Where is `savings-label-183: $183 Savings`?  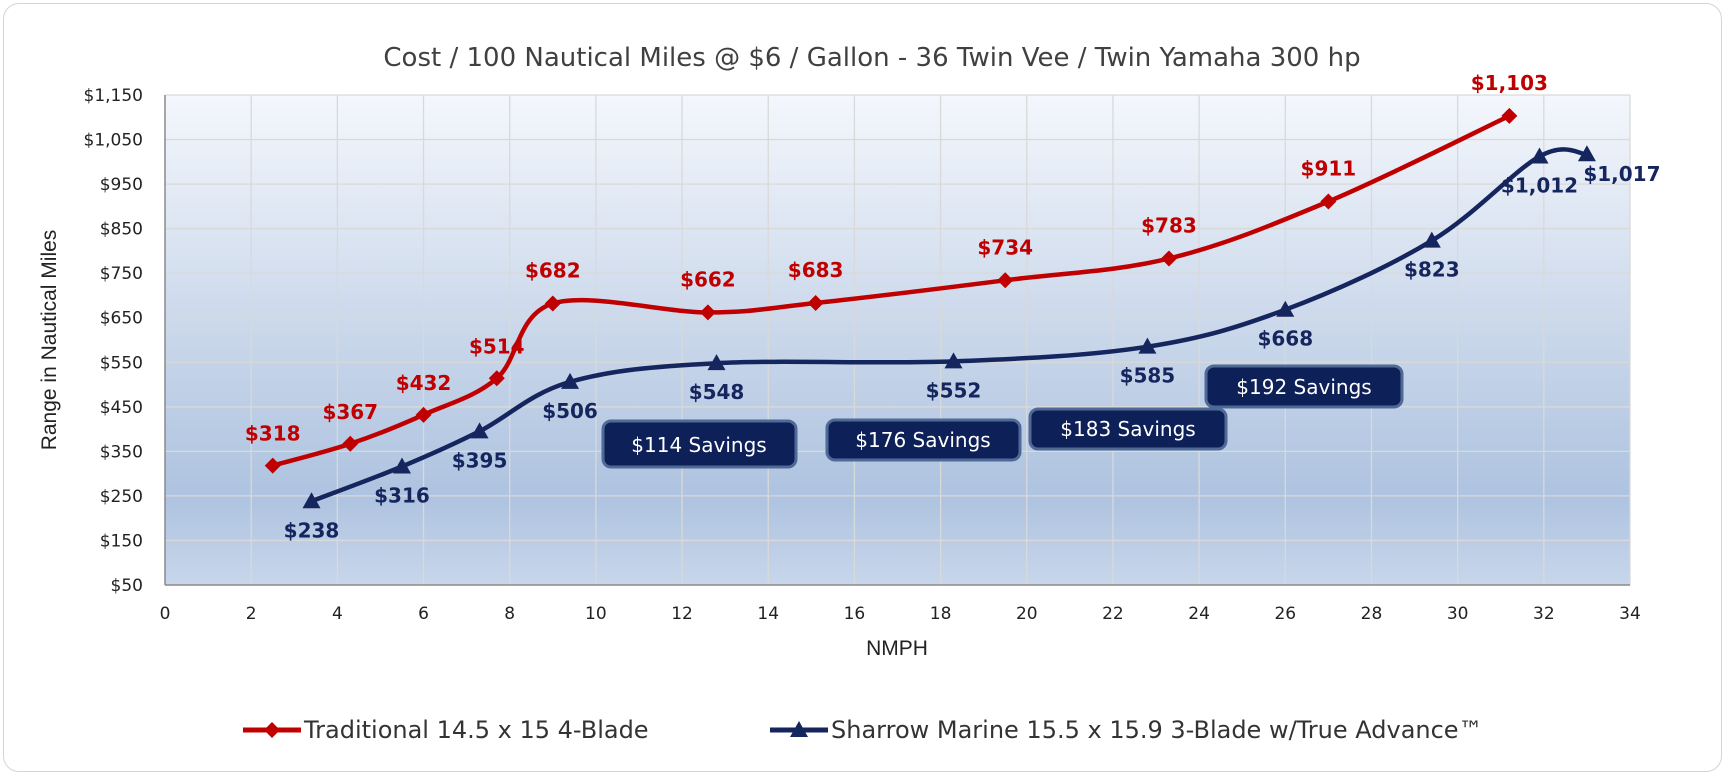 savings-label-183: $183 Savings is located at coordinates (1127, 429).